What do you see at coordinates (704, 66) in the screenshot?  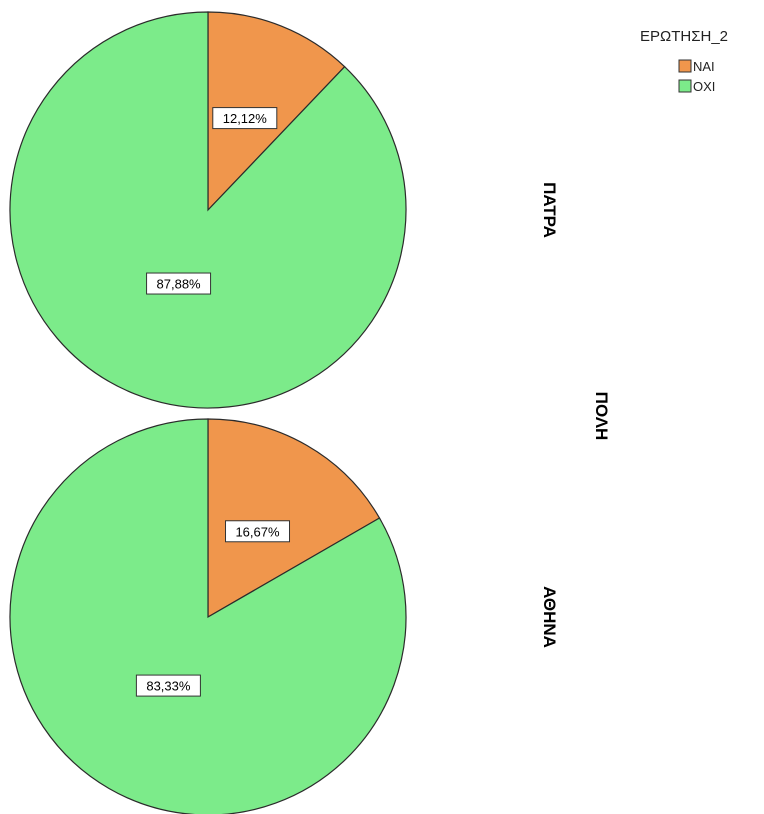 I see `legend-label-nai: ΝΑΙ` at bounding box center [704, 66].